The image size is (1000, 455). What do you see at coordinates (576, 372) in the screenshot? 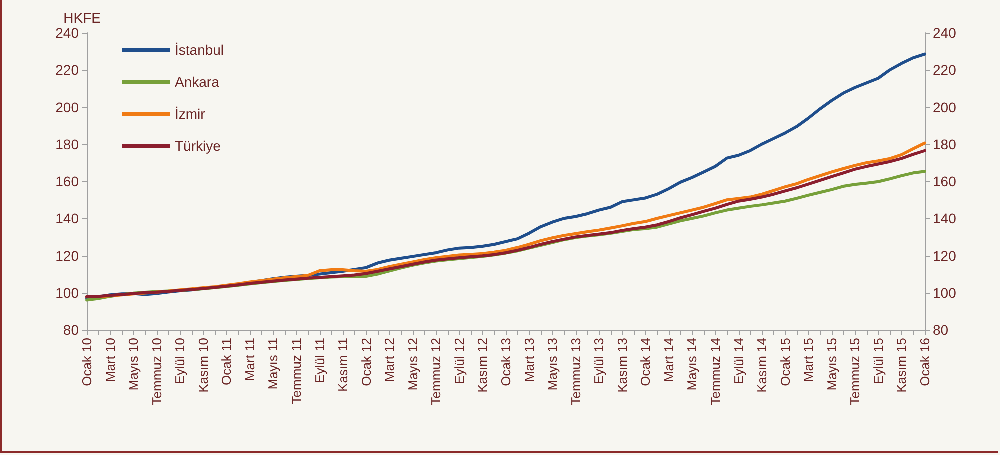
I see `x-tick-label: Temmuz 13` at bounding box center [576, 372].